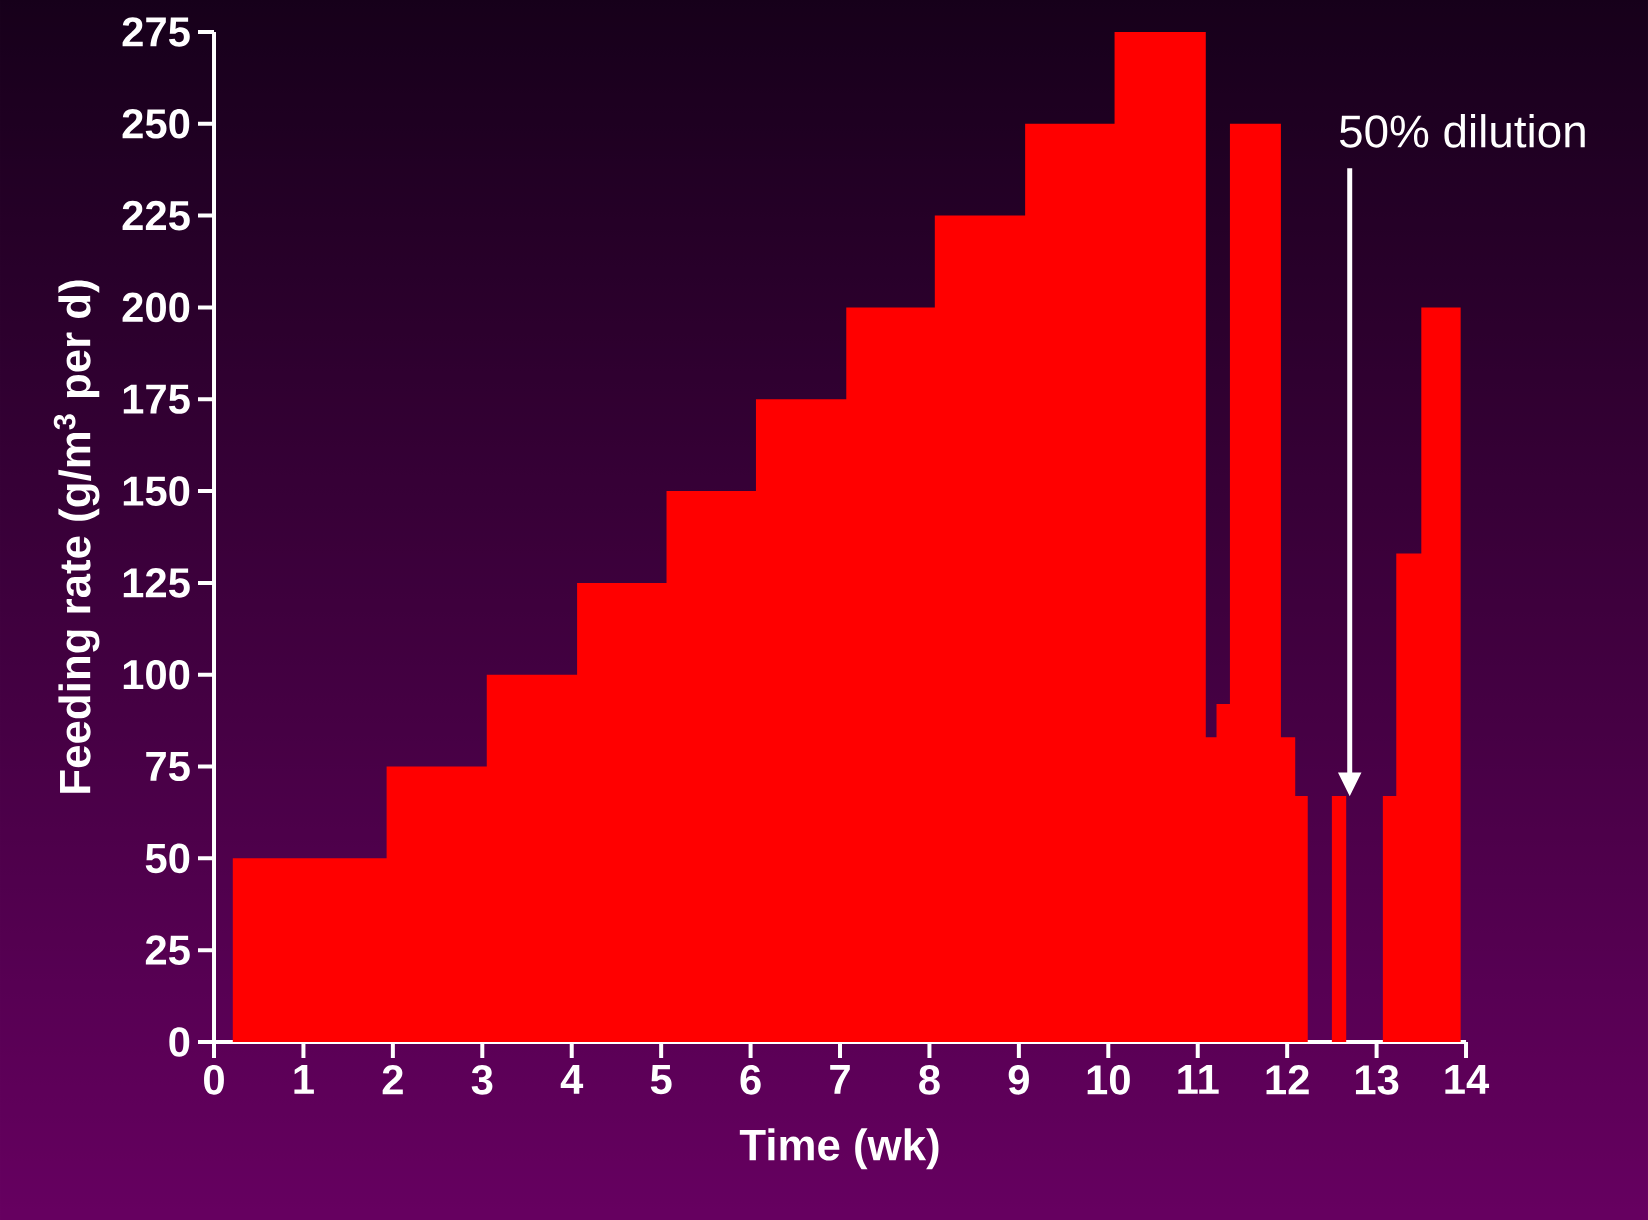  What do you see at coordinates (929, 1080) in the screenshot?
I see `x-tick-label: 8` at bounding box center [929, 1080].